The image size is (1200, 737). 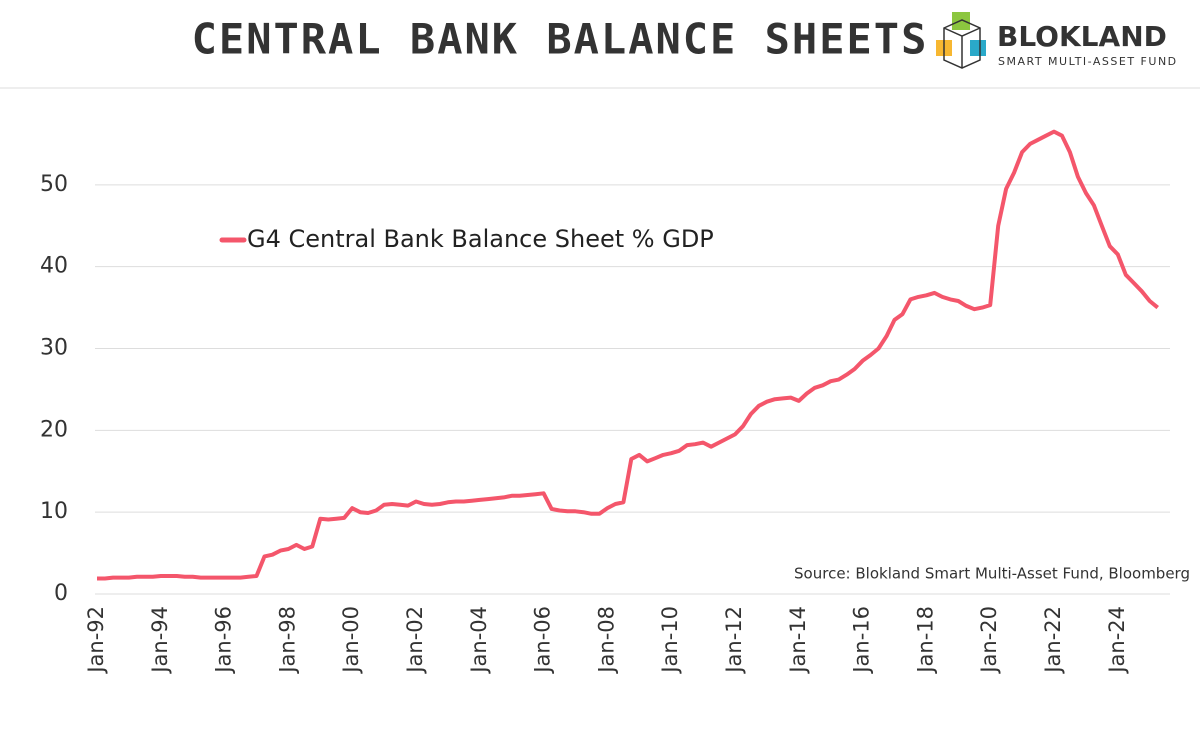 I want to click on x-tick-label: Jan-22, so click(x=1053, y=640).